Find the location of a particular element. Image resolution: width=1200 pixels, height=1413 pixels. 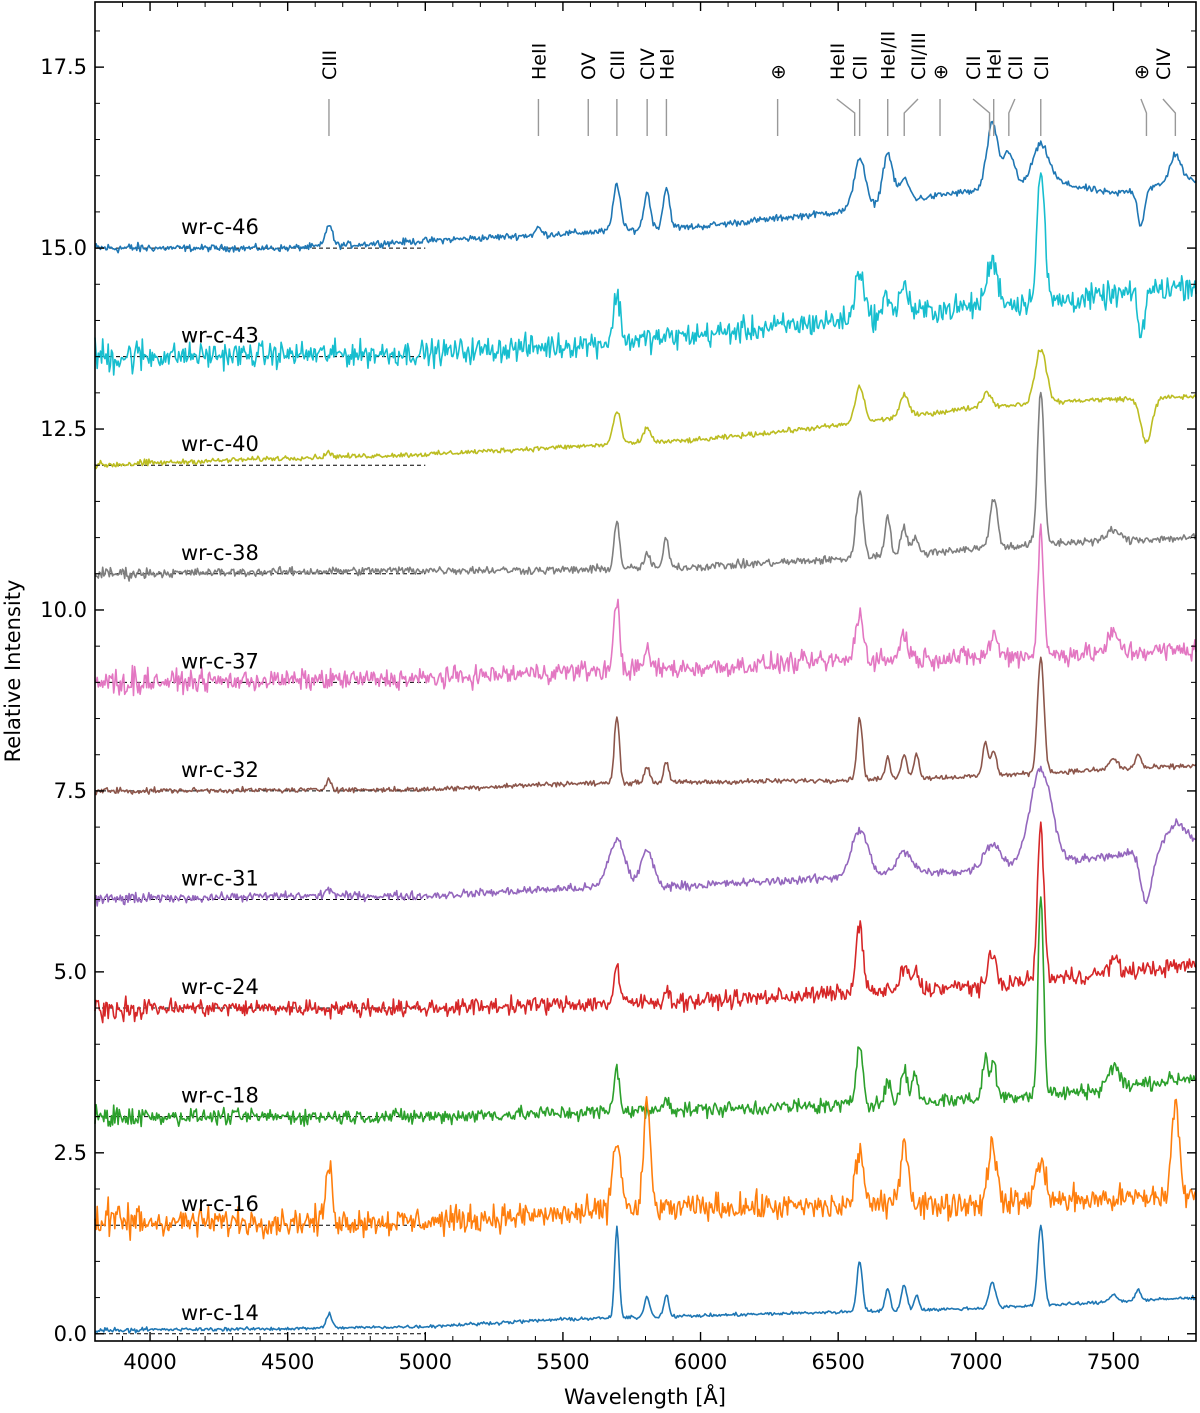

series-label: wr-c-31 is located at coordinates (220, 878).